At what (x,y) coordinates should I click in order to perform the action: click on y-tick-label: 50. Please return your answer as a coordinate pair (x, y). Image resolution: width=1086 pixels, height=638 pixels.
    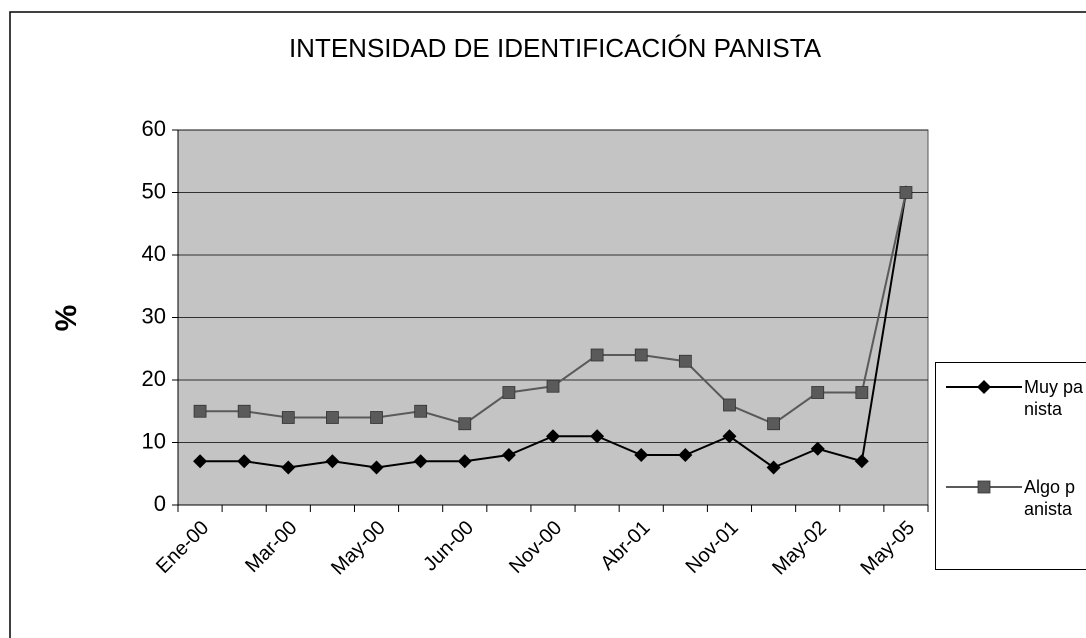
    Looking at the image, I should click on (154, 190).